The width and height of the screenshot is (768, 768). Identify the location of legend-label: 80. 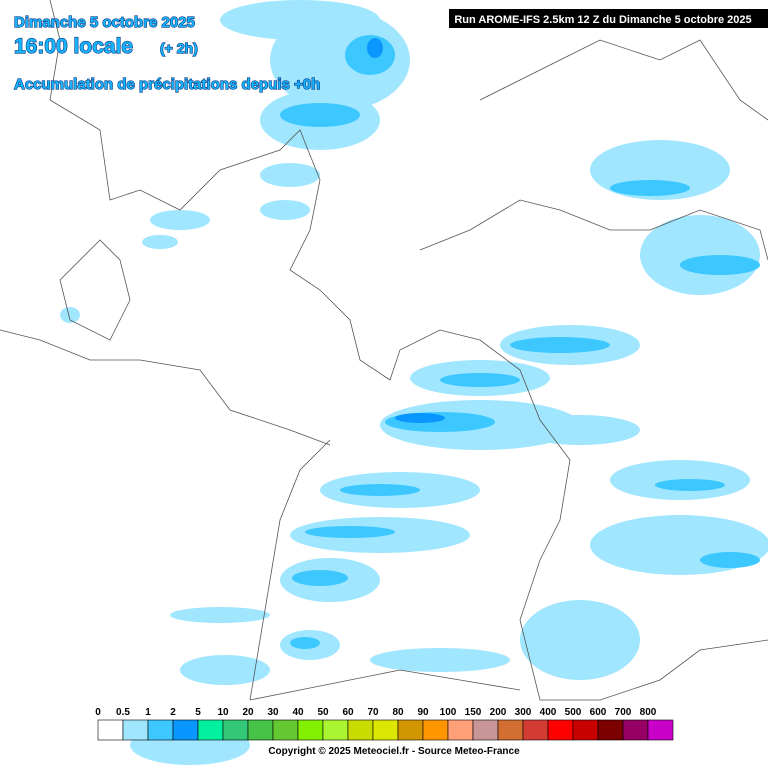
(398, 712).